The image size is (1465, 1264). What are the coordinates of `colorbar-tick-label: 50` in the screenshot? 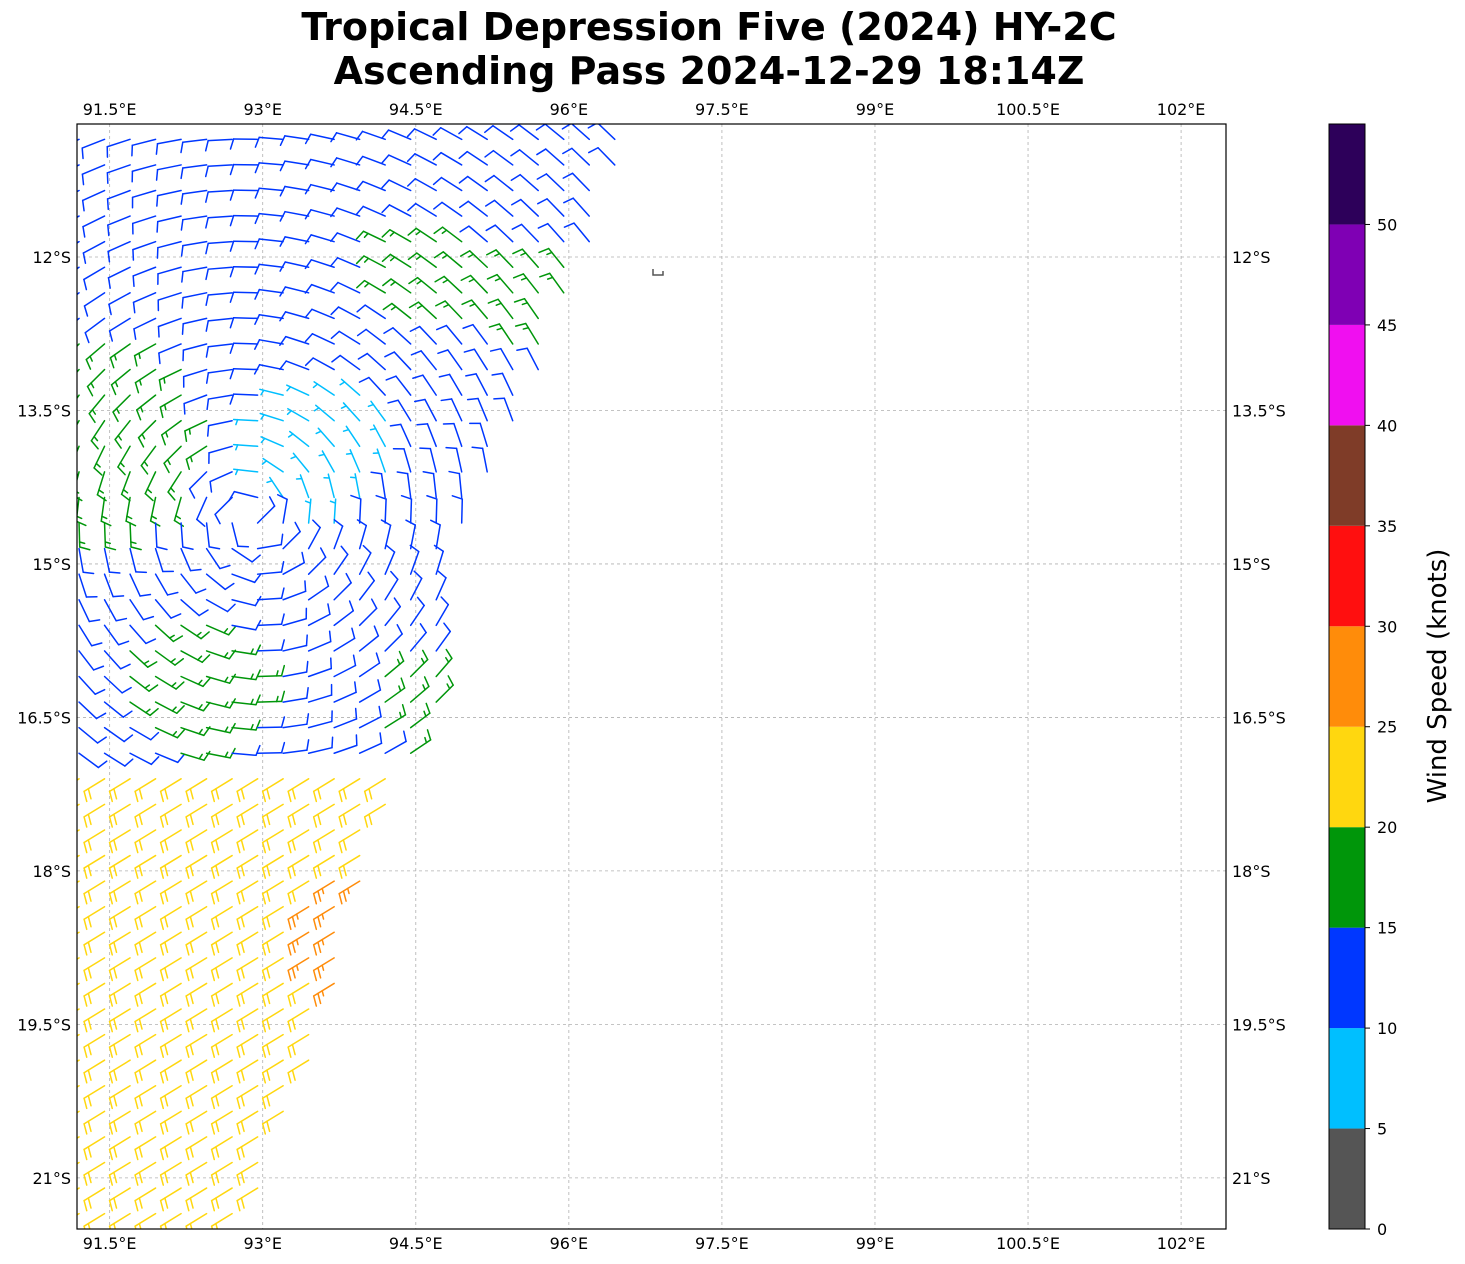 It's located at (1387, 224).